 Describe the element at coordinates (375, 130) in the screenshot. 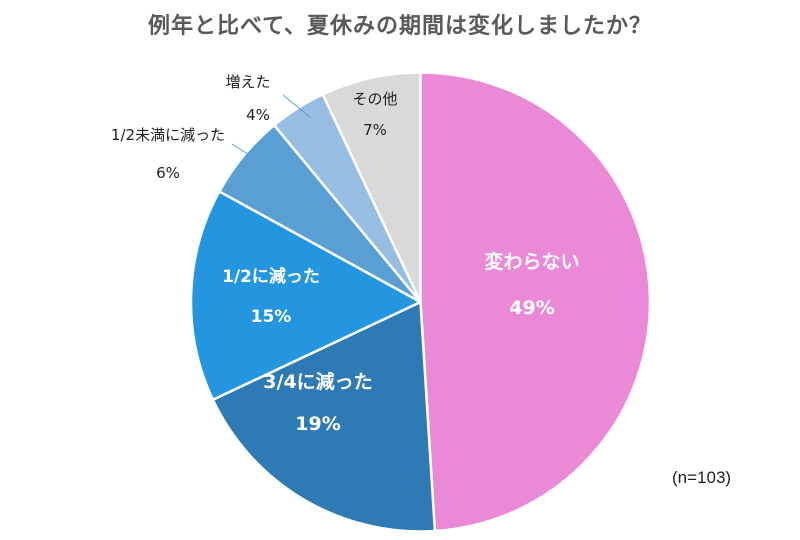

I see `slice-percentage: 7%` at that location.